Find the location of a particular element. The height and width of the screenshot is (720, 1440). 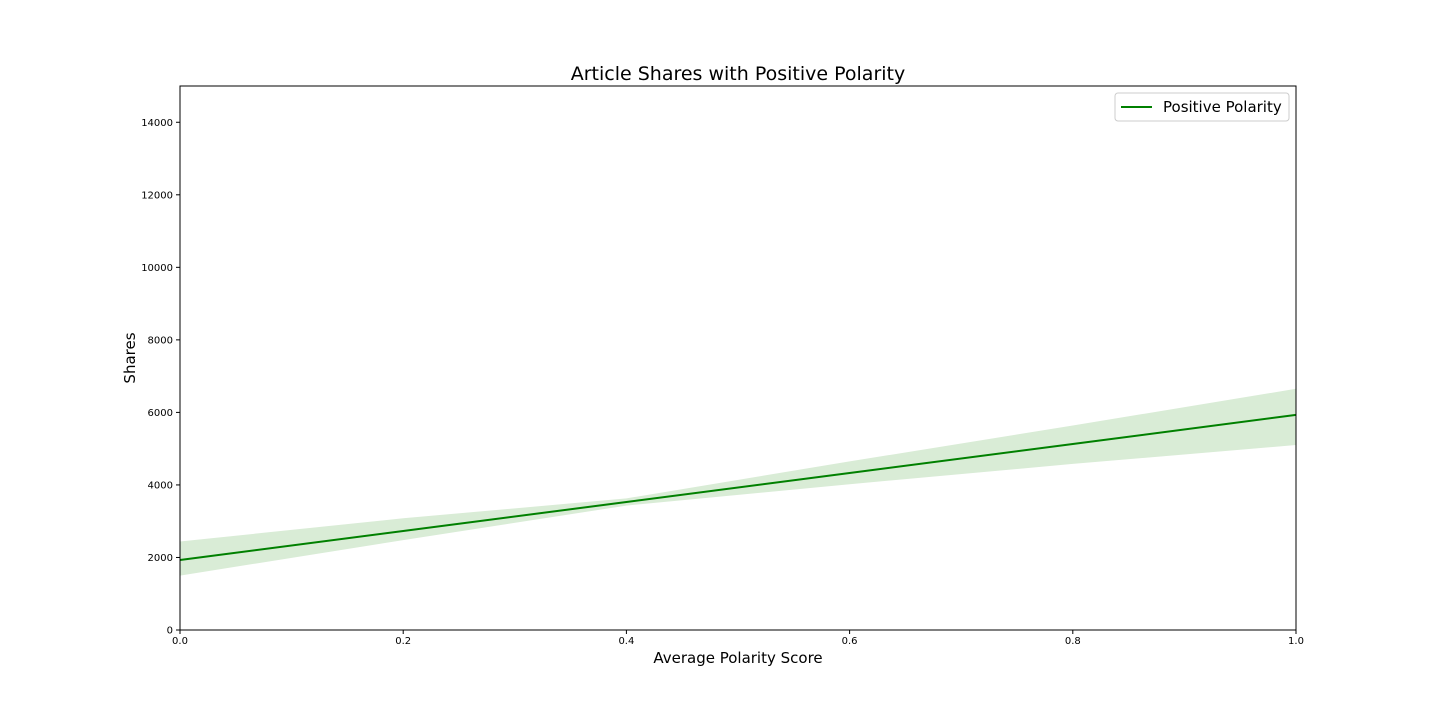

y-axis-title: Shares is located at coordinates (130, 357).